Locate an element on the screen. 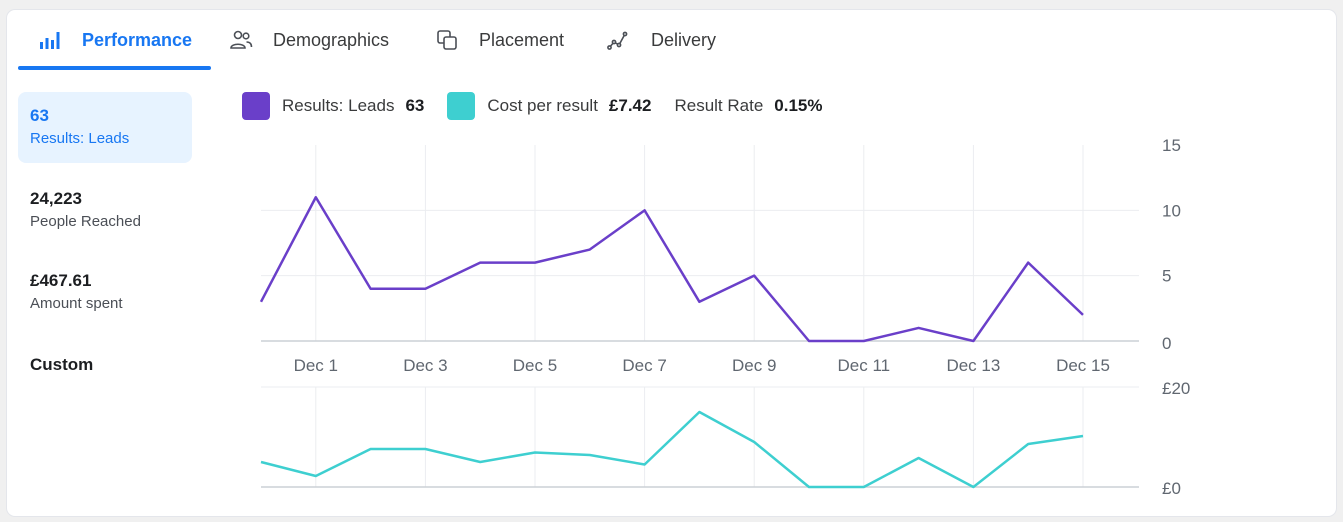  x-tick-label: Dec 1 is located at coordinates (316, 365).